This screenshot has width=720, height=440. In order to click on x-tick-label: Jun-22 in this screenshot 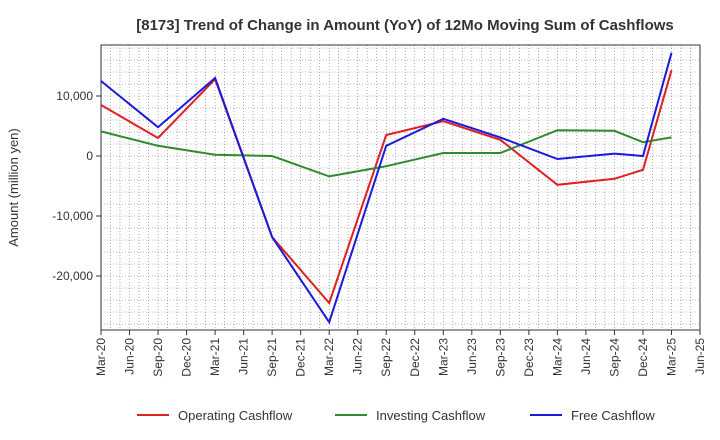, I will do `click(358, 356)`.